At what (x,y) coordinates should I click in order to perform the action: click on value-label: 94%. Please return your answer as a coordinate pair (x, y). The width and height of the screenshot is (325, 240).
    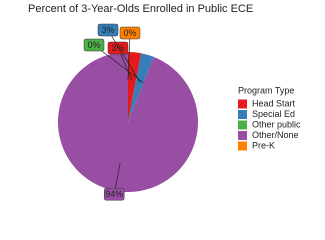
    Looking at the image, I should click on (114, 194).